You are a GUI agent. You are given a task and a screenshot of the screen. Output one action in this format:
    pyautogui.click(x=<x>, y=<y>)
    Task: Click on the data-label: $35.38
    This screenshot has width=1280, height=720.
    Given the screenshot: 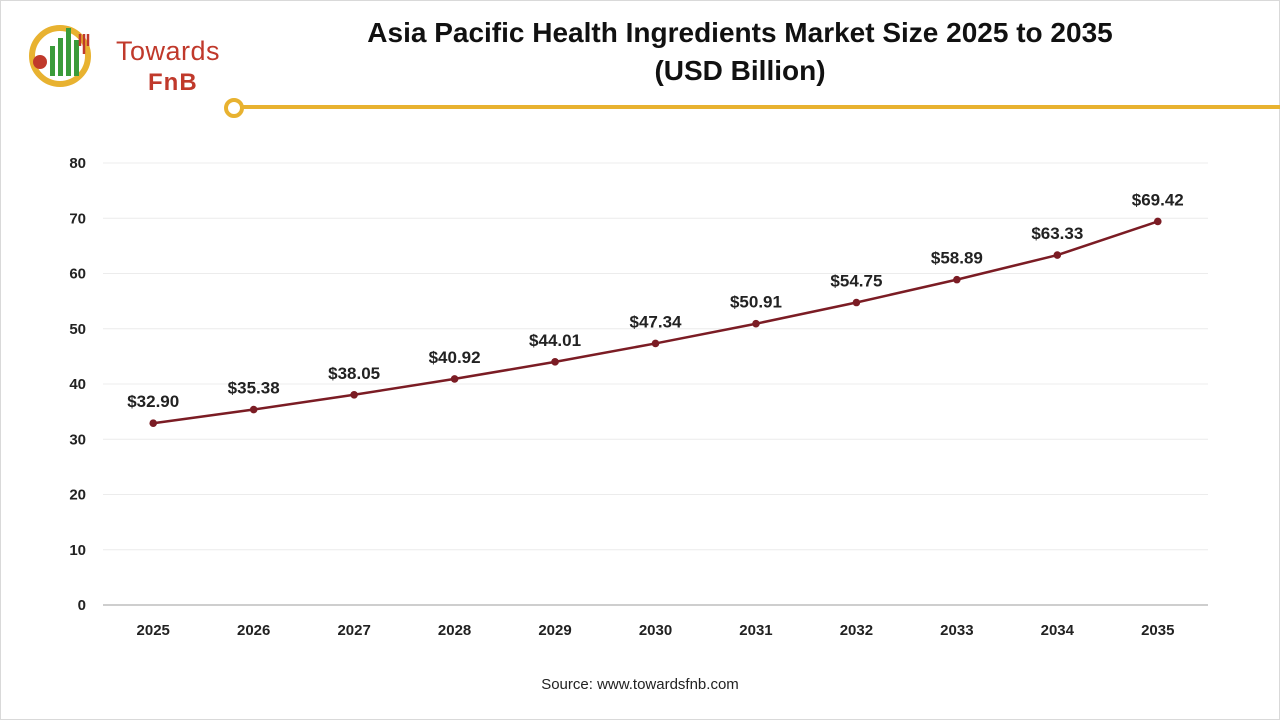 What is the action you would take?
    pyautogui.click(x=254, y=388)
    